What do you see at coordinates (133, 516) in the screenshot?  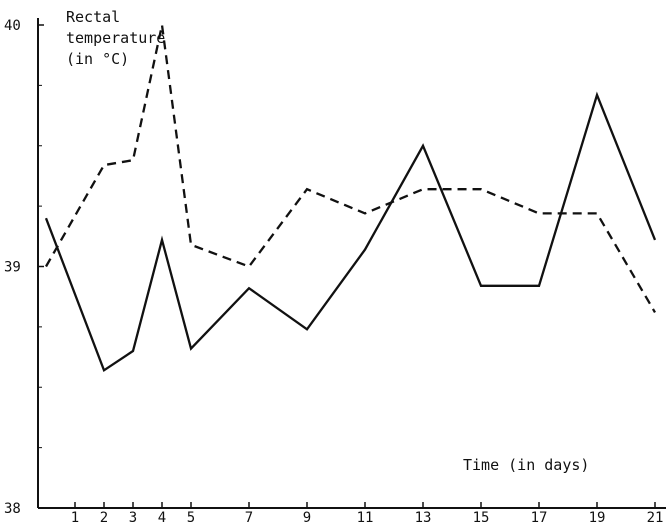 I see `x-tick-label: 3` at bounding box center [133, 516].